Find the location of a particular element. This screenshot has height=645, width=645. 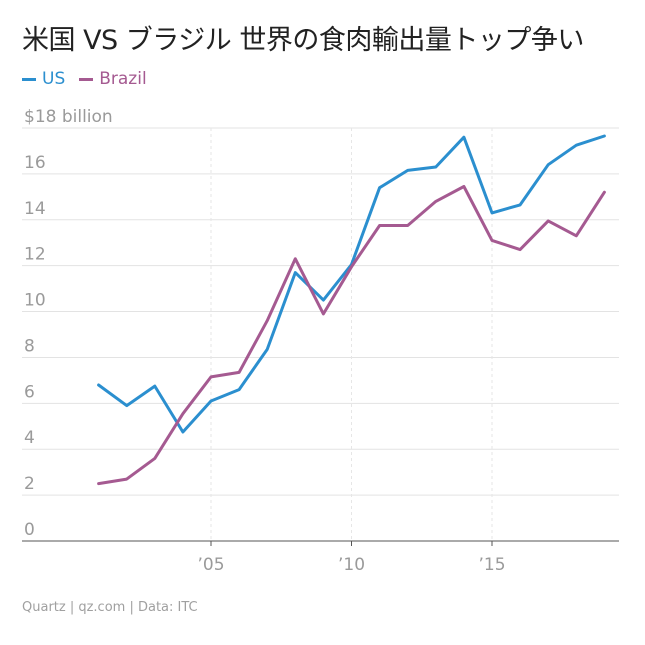

x-tick-label: ’15 is located at coordinates (491, 565).